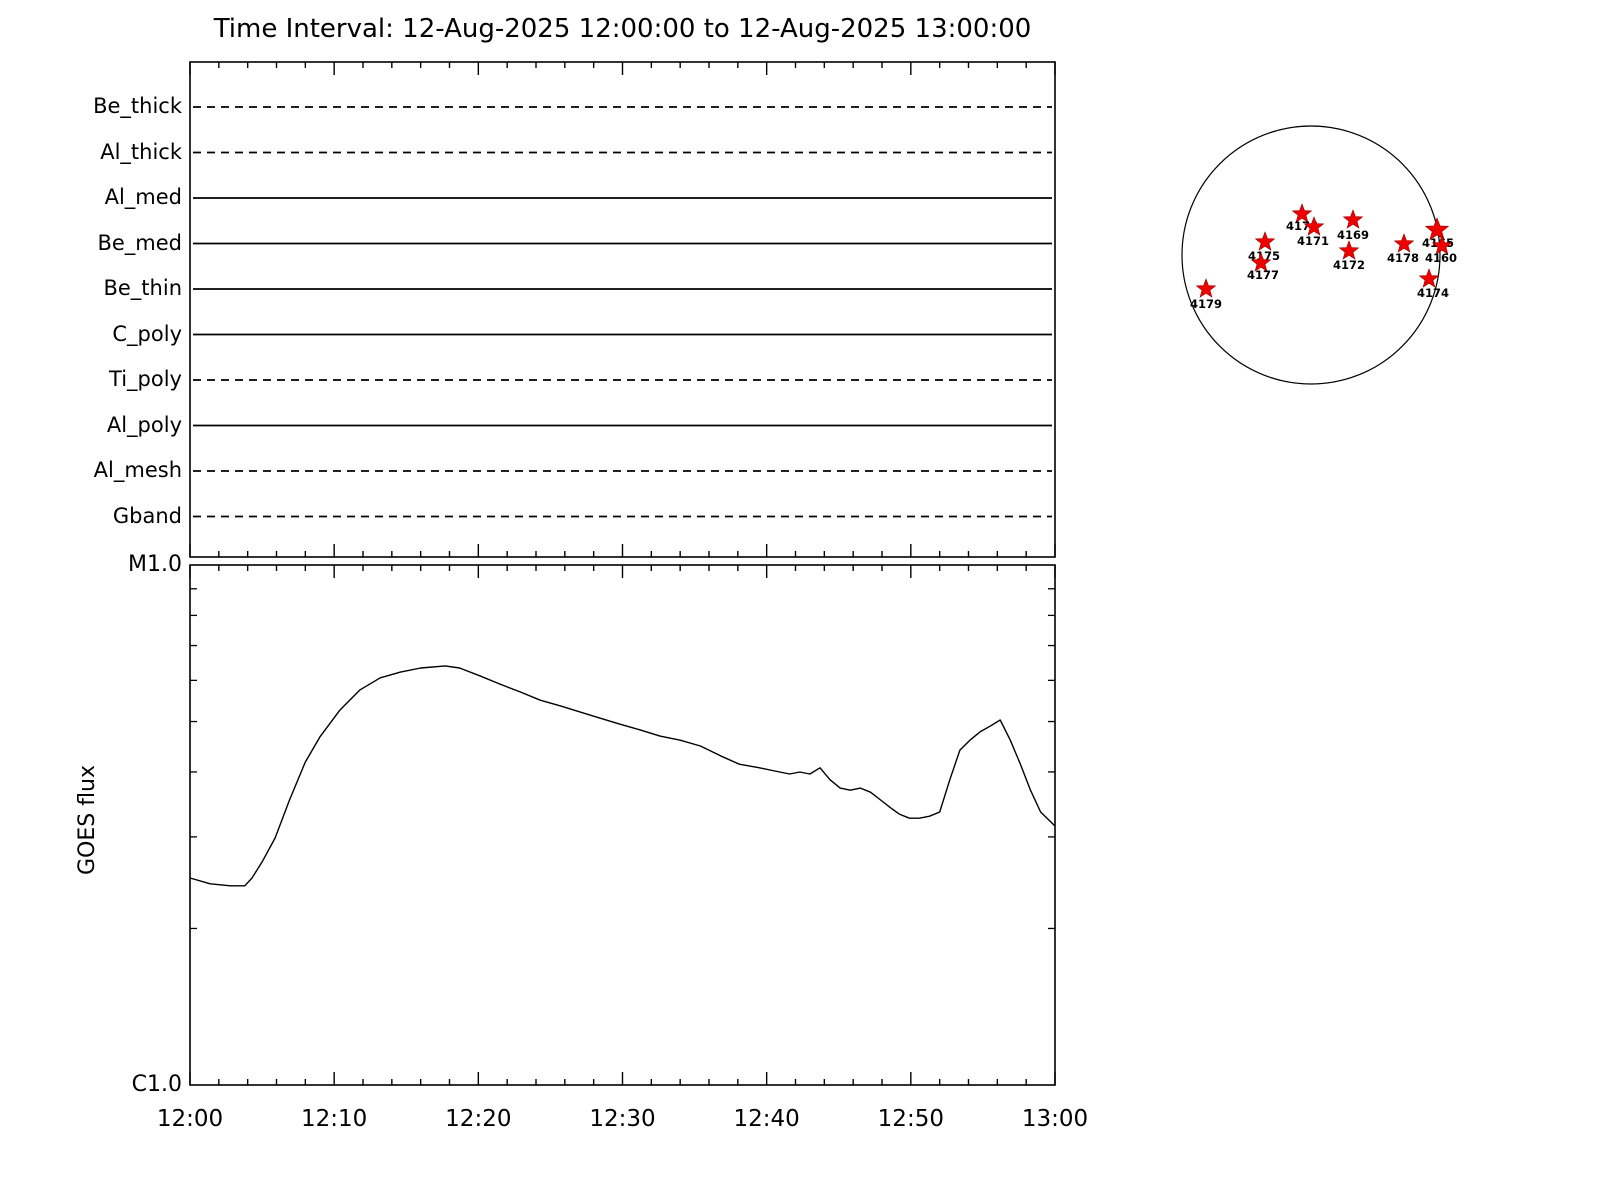 This screenshot has width=1600, height=1200. What do you see at coordinates (1441, 258) in the screenshot?
I see `active-region-label-4160: 4160` at bounding box center [1441, 258].